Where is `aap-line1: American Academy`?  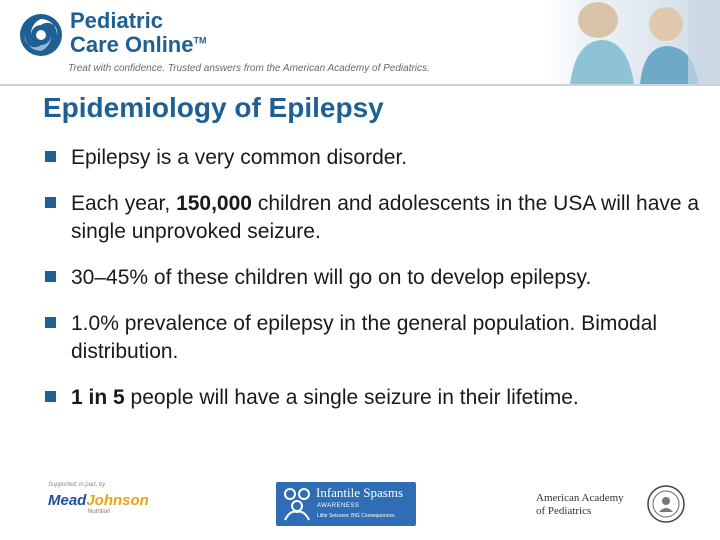
aap-line1: American Academy is located at coordinates (580, 498).